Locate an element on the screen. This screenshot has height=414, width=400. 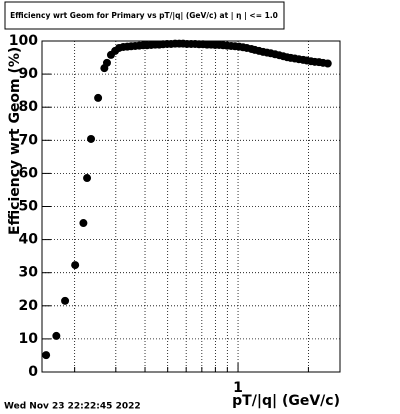
y-tick-label: 30 is located at coordinates (29, 273).